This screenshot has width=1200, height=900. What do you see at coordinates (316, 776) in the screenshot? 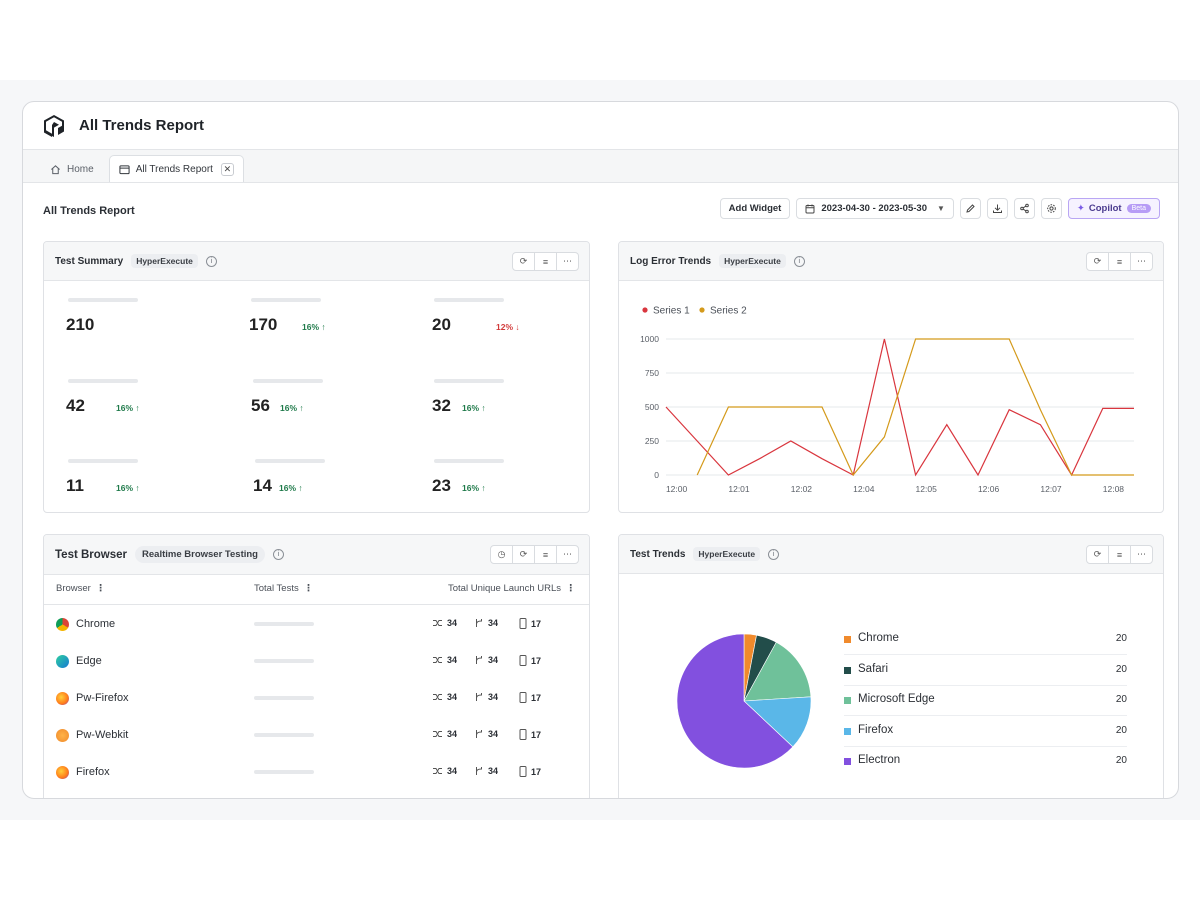
I see `table-row: Firefox 34 34 17` at bounding box center [316, 776].